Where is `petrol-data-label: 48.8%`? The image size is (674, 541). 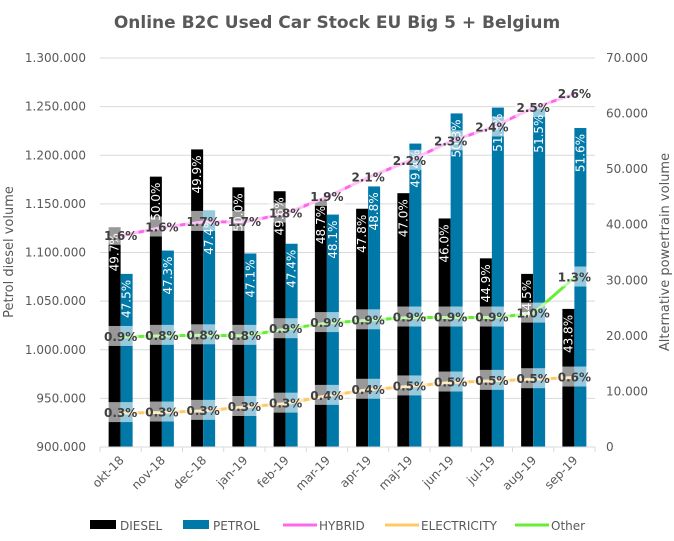
petrol-data-label: 48.8% is located at coordinates (374, 211).